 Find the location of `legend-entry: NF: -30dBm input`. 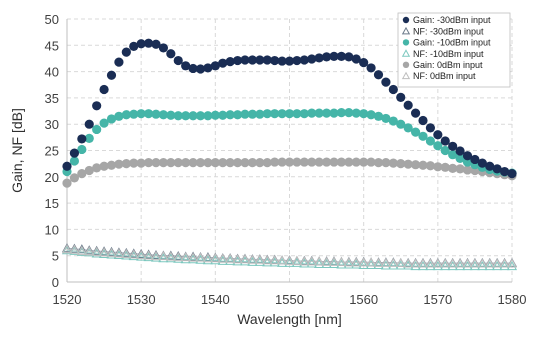

legend-entry: NF: -30dBm input is located at coordinates (448, 31).